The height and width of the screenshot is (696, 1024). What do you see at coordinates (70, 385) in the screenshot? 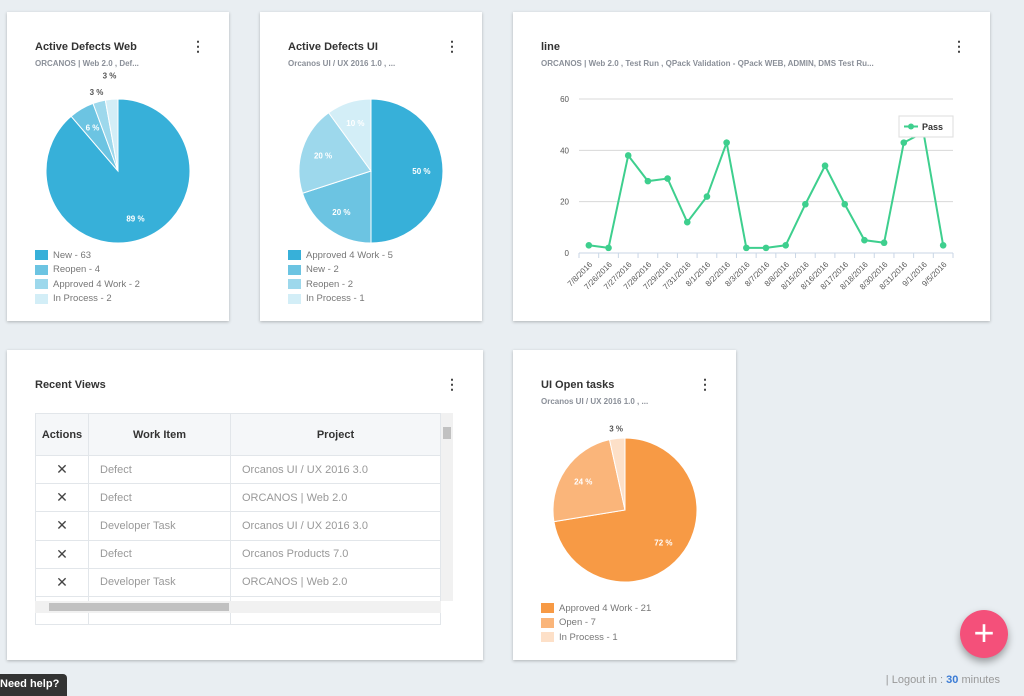
I see `card-title: Recent Views` at bounding box center [70, 385].